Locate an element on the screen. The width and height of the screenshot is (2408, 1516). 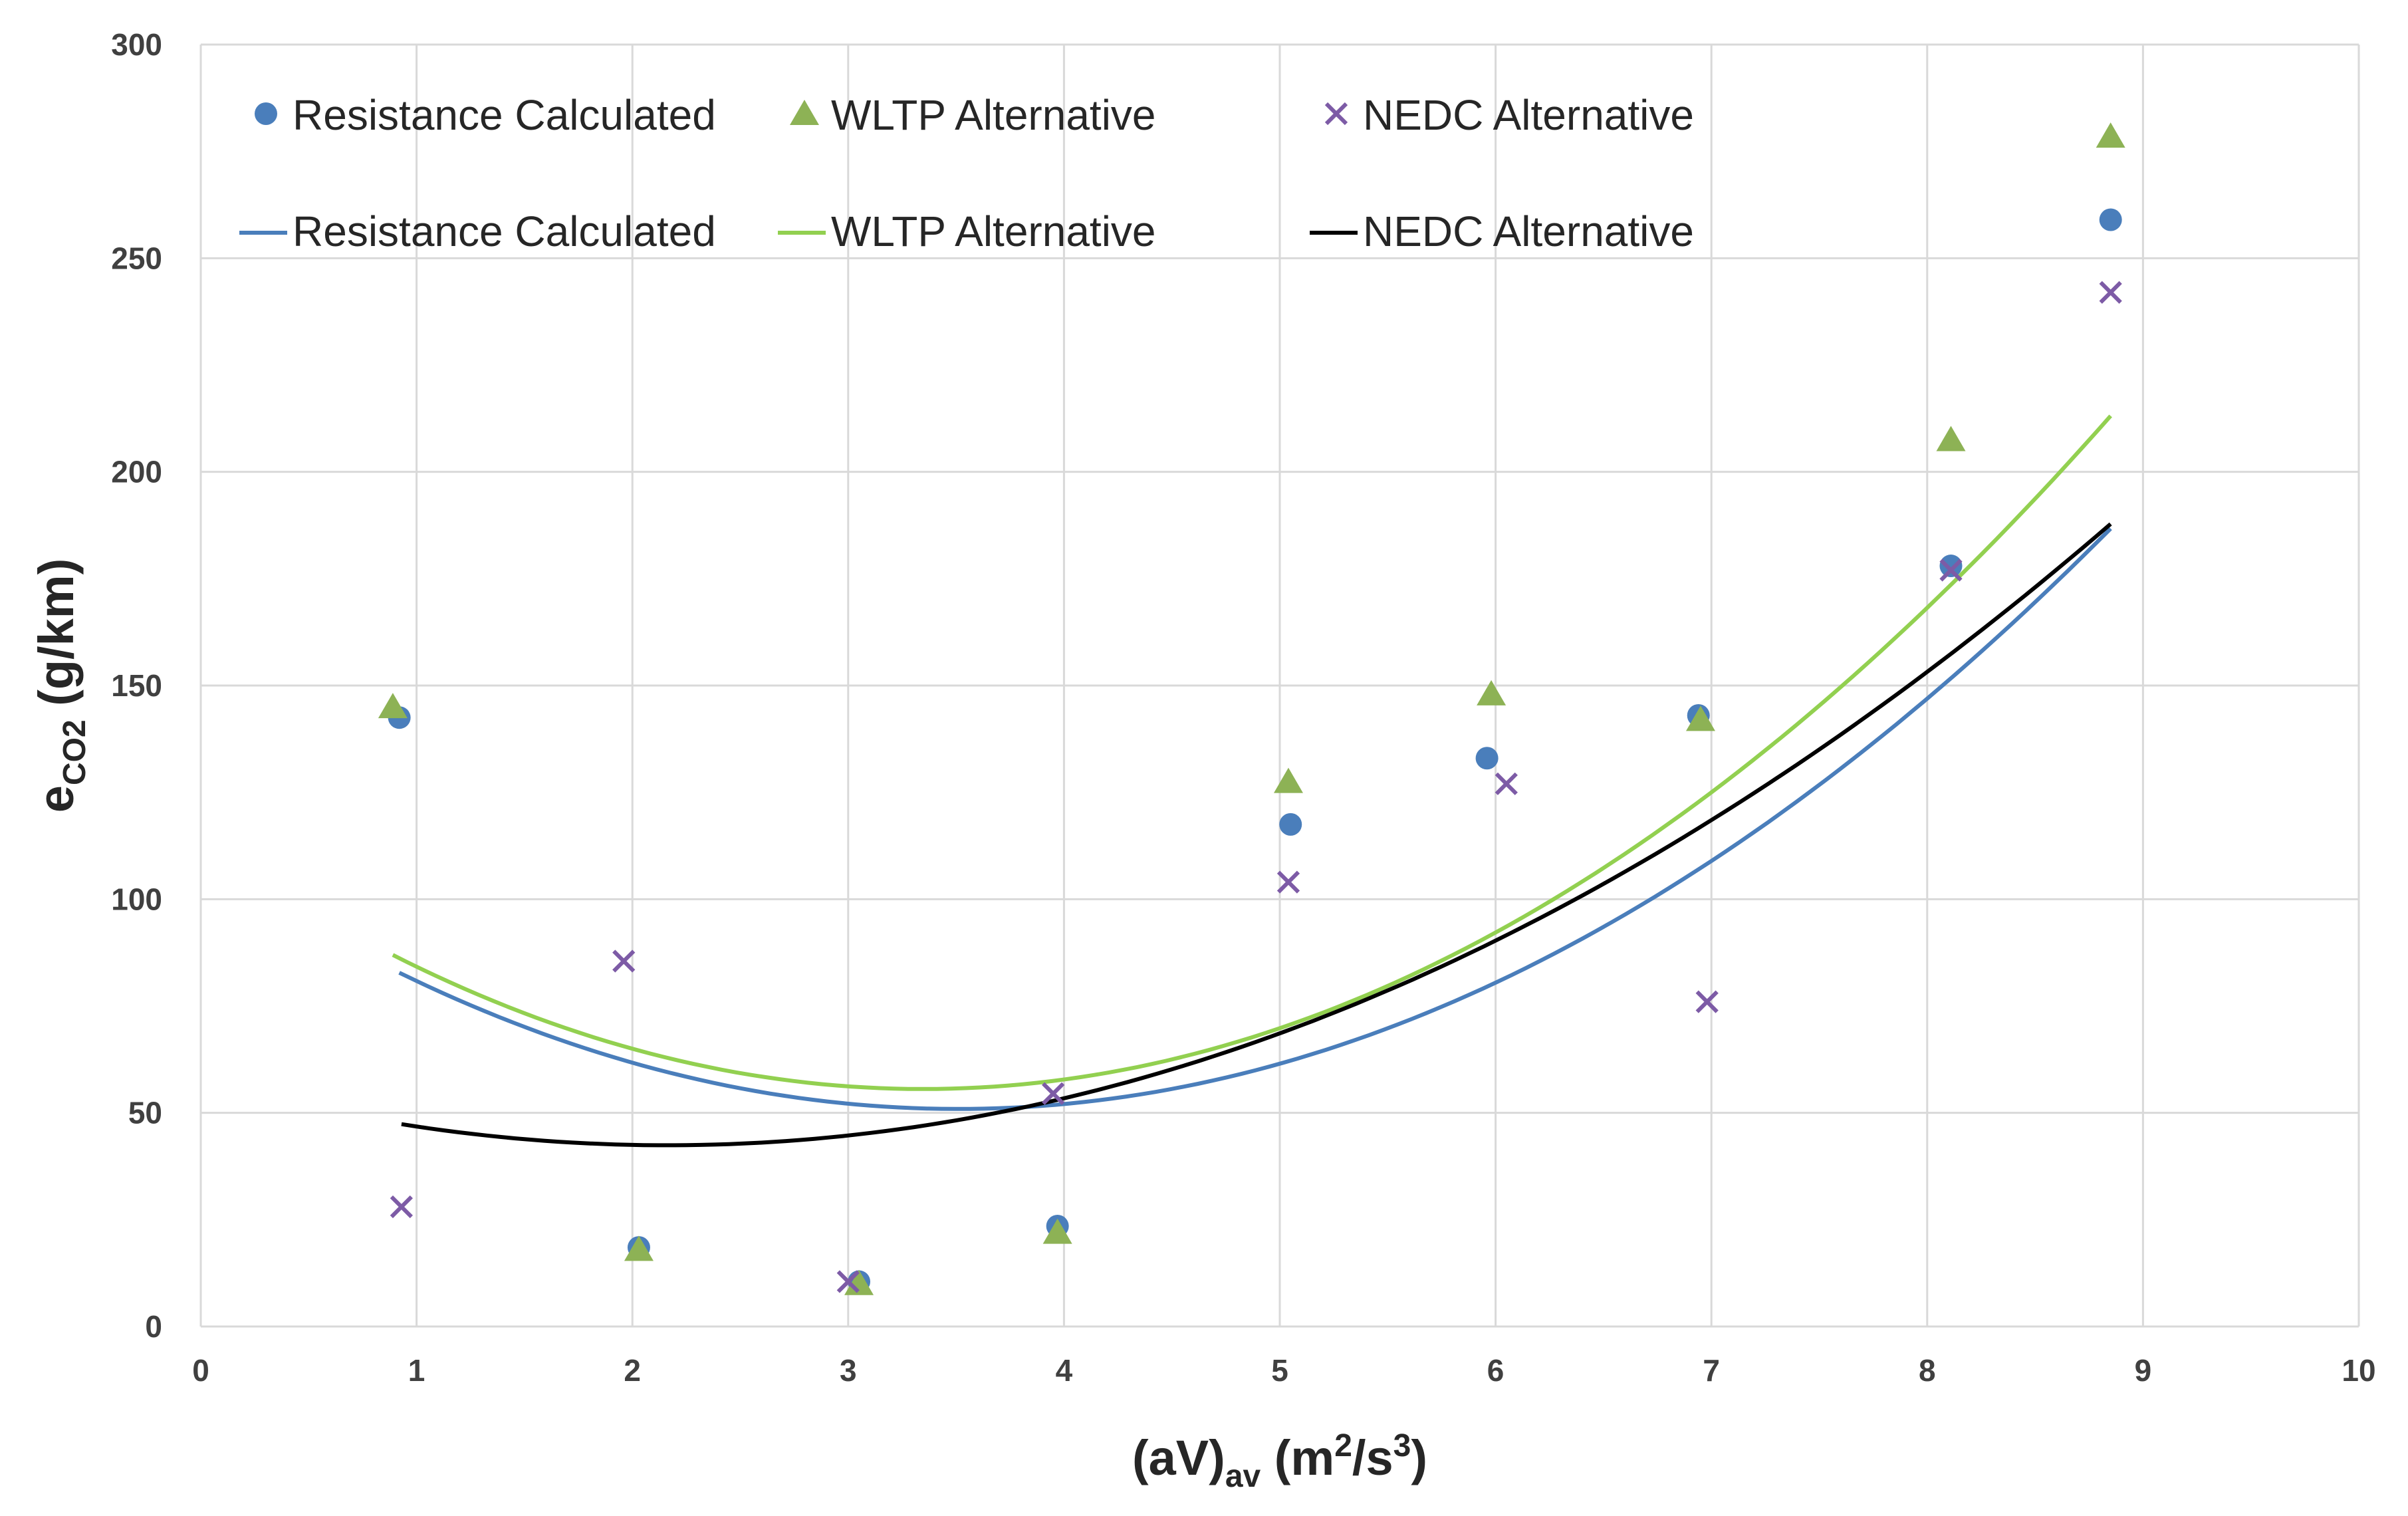
x-tick-label: 0 is located at coordinates (201, 1370).